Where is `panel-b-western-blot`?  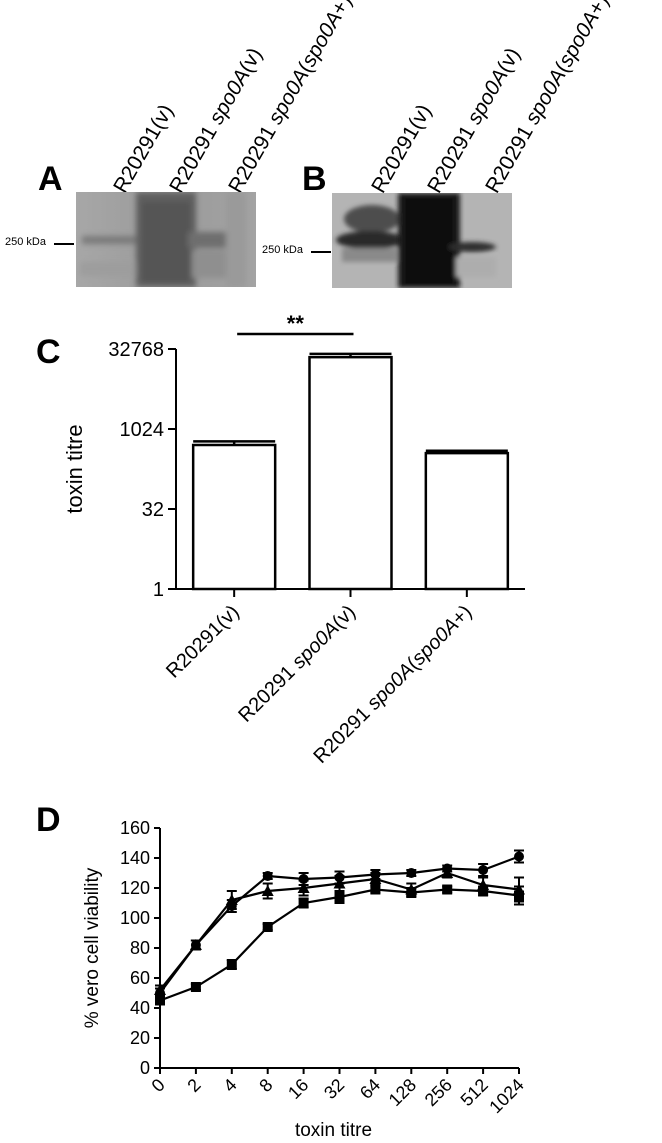
panel-b-western-blot is located at coordinates (422, 240).